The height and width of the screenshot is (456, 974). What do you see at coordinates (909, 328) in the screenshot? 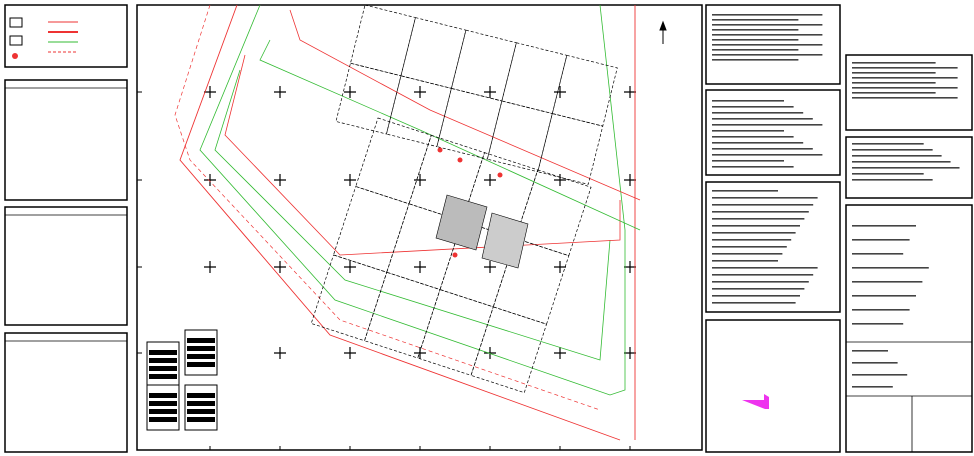
I see `title-block` at bounding box center [909, 328].